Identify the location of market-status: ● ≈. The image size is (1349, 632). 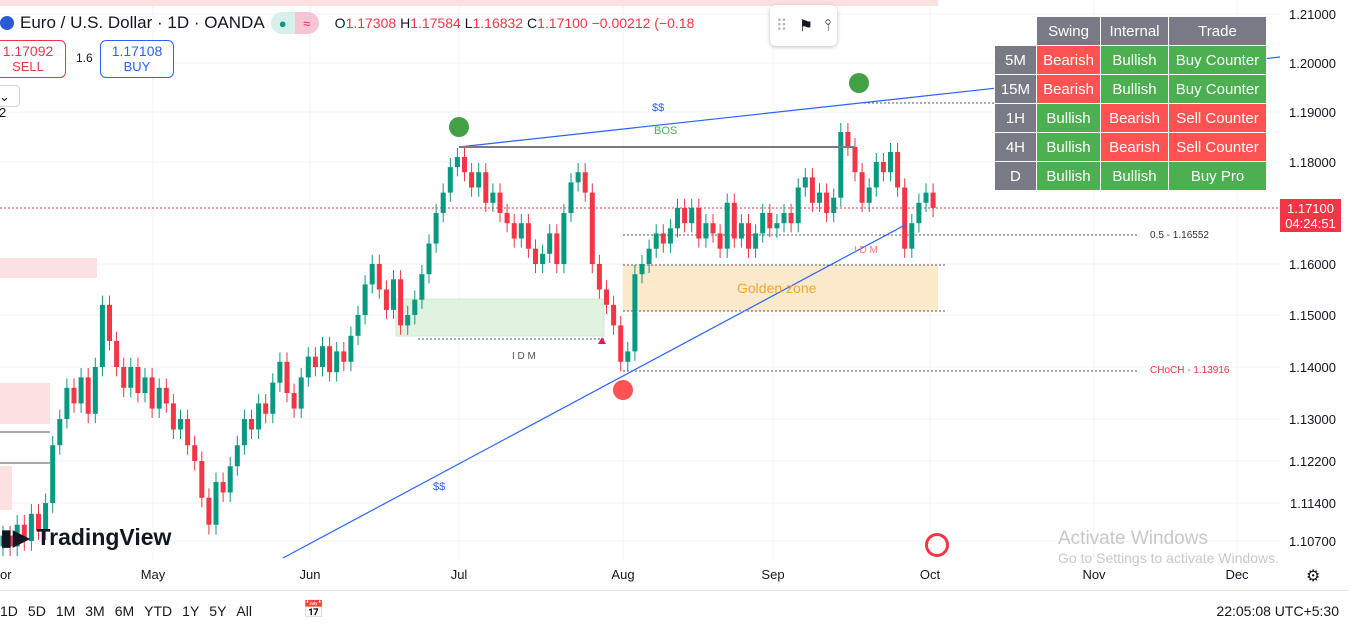
(294, 23).